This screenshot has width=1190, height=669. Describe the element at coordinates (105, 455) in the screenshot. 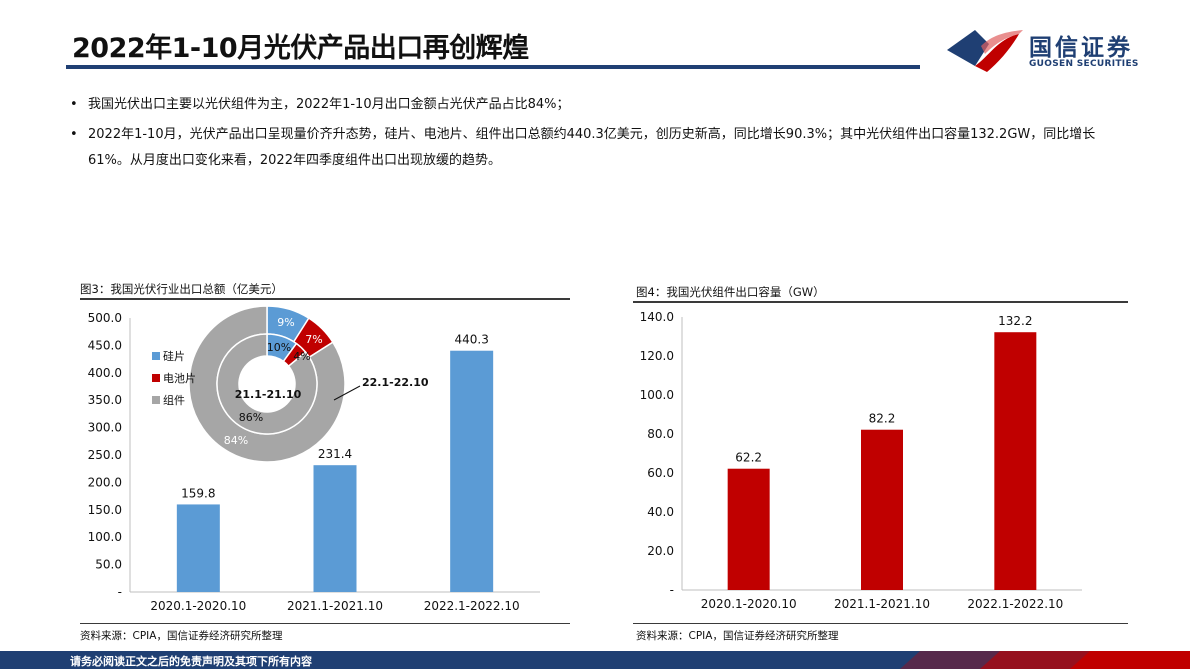

I see `y-tick-label: 250.0` at that location.